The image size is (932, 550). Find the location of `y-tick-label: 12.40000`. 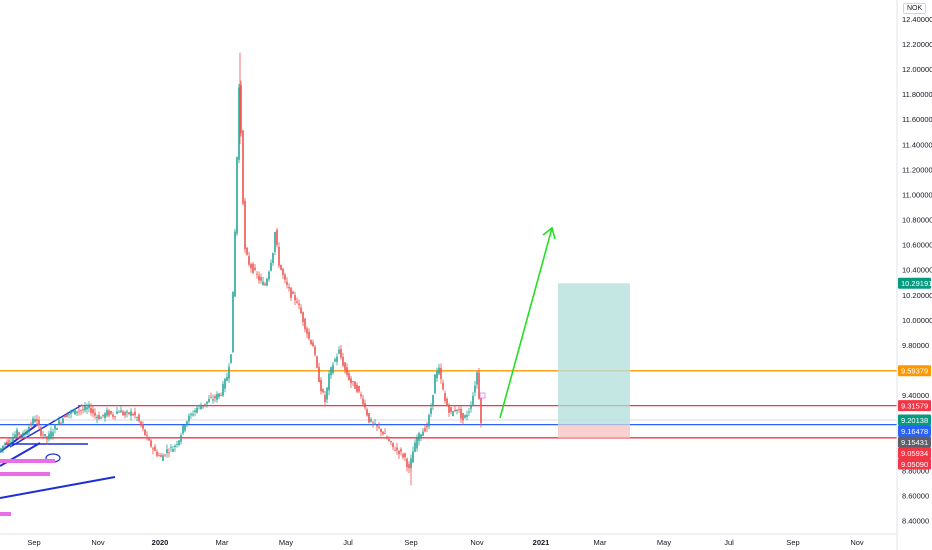

y-tick-label: 12.40000 is located at coordinates (917, 19).